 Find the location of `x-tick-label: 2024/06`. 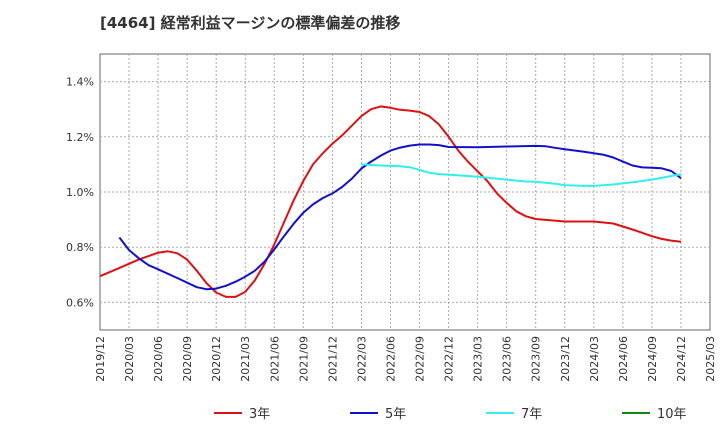

x-tick-label: 2024/06 is located at coordinates (623, 359).